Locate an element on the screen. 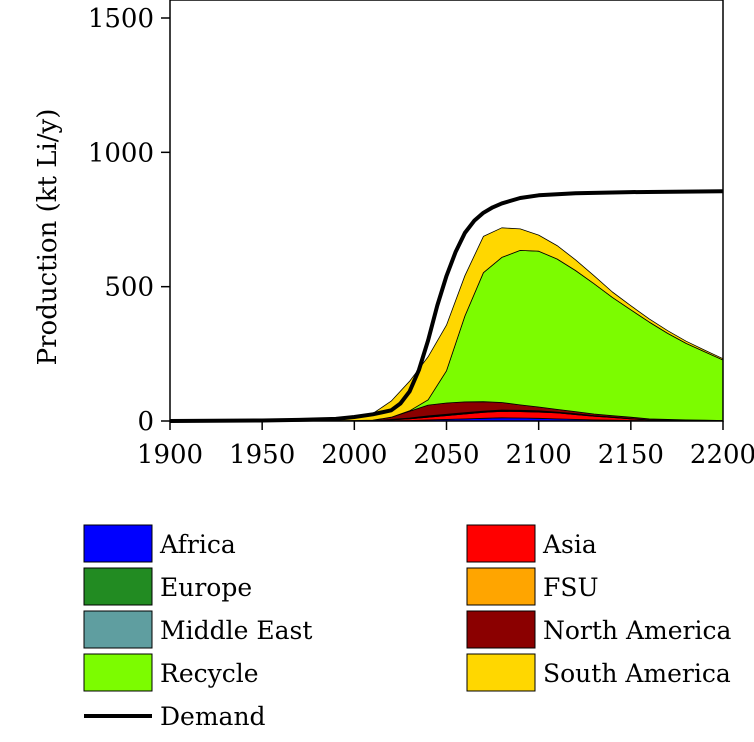  x-axis: 1900 1950 2000 2050 2100 2150 2200 is located at coordinates (445, 445).